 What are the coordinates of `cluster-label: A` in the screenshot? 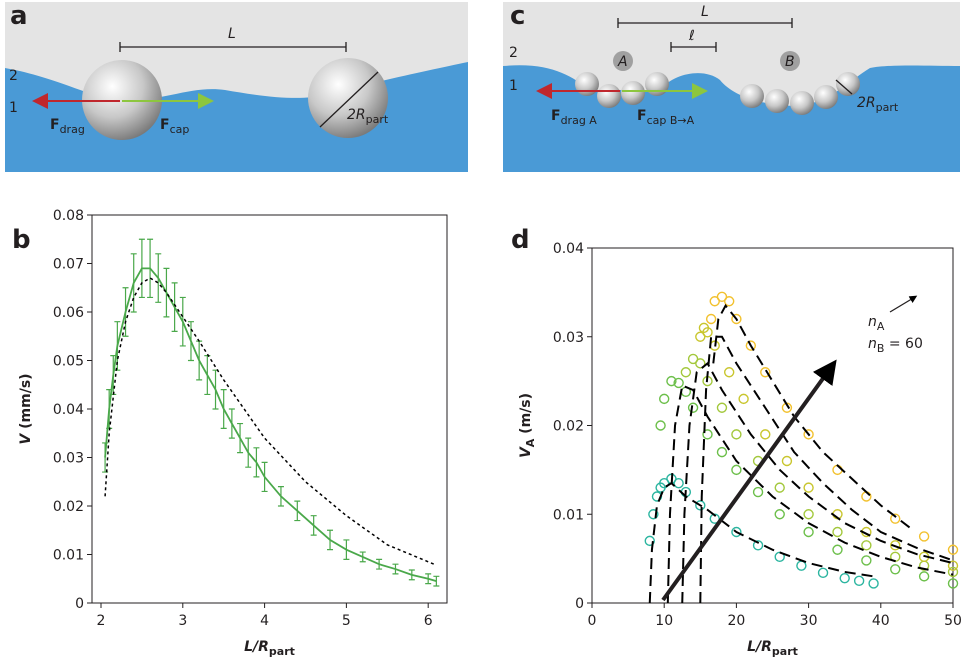 It's located at (622, 62).